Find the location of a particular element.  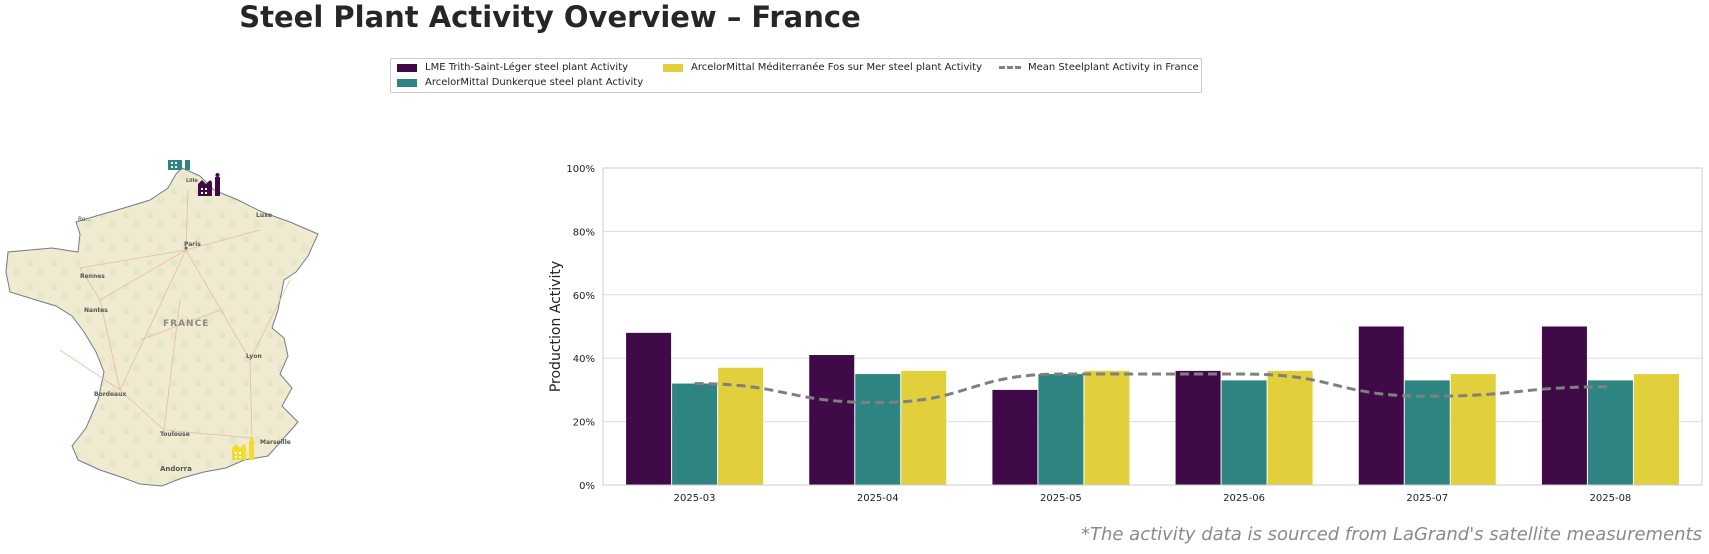

road-network is located at coordinates (175, 314).